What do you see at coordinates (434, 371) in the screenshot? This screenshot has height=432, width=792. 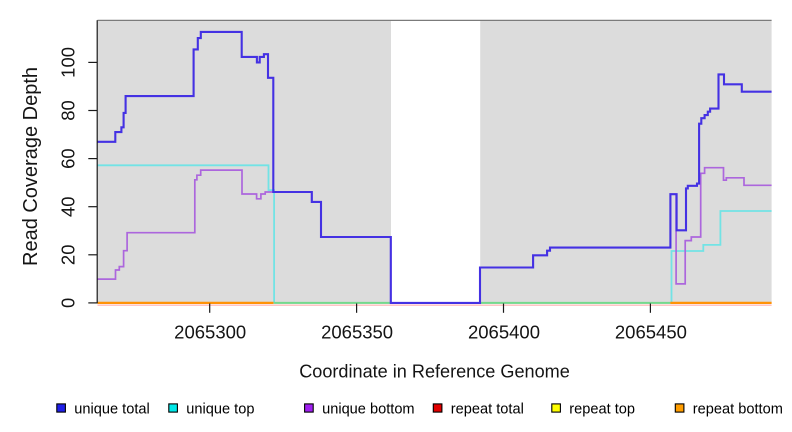 I see `svg-text: Coordinate in Reference Genome` at bounding box center [434, 371].